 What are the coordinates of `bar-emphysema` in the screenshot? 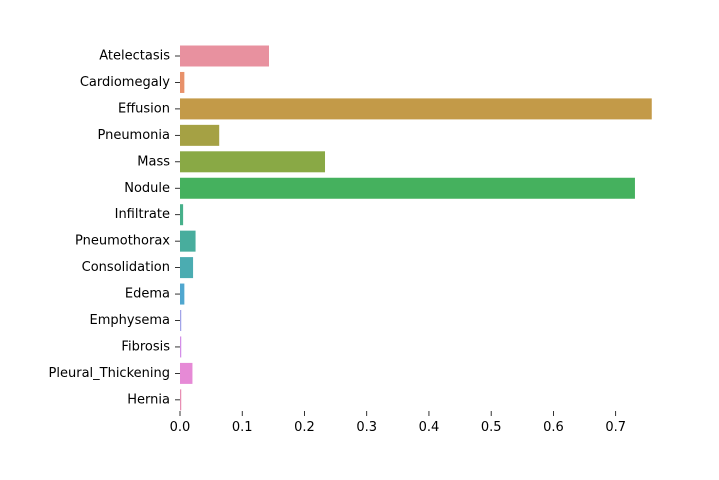 It's located at (181, 320).